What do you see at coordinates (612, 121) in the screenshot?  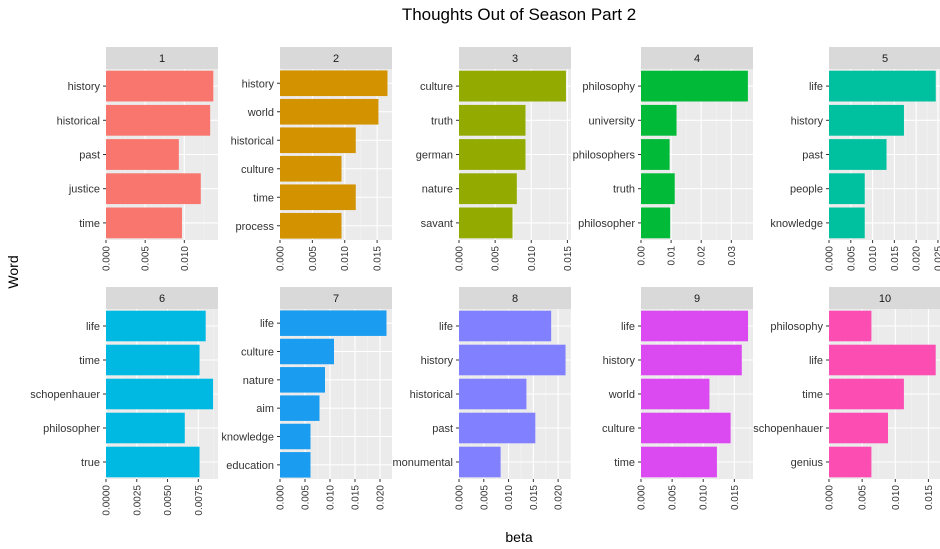 I see `y-tick-label: university` at bounding box center [612, 121].